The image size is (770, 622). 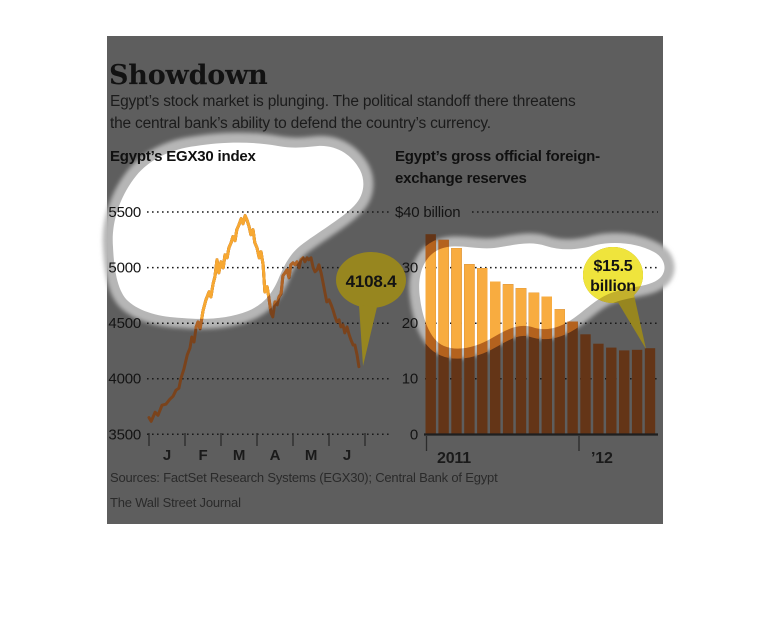 What do you see at coordinates (410, 268) in the screenshot?
I see `y-tick-30: 30` at bounding box center [410, 268].